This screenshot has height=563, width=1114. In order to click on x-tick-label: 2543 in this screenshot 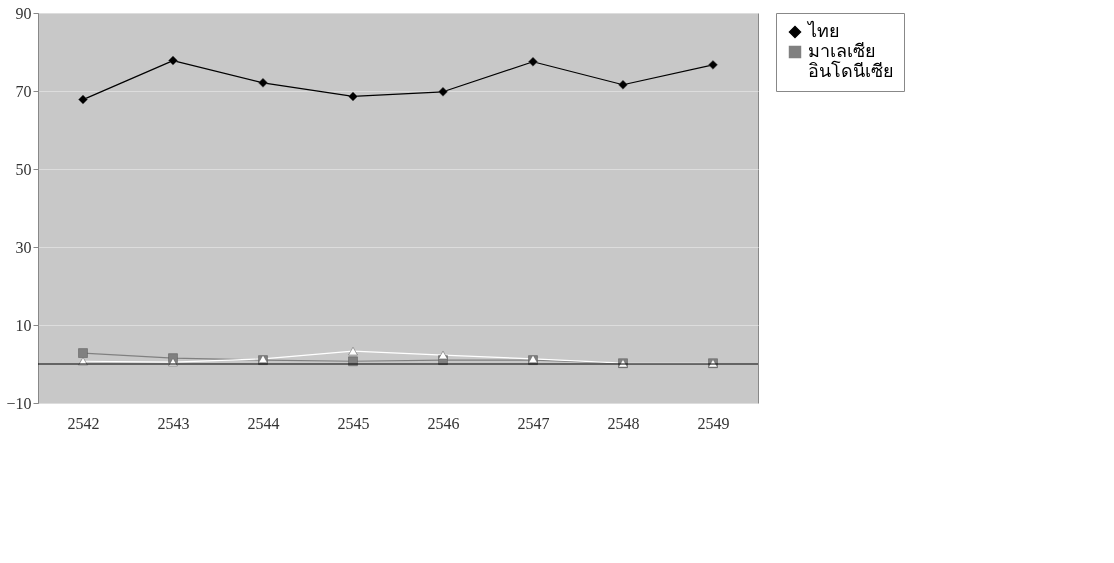, I will do `click(173, 423)`.